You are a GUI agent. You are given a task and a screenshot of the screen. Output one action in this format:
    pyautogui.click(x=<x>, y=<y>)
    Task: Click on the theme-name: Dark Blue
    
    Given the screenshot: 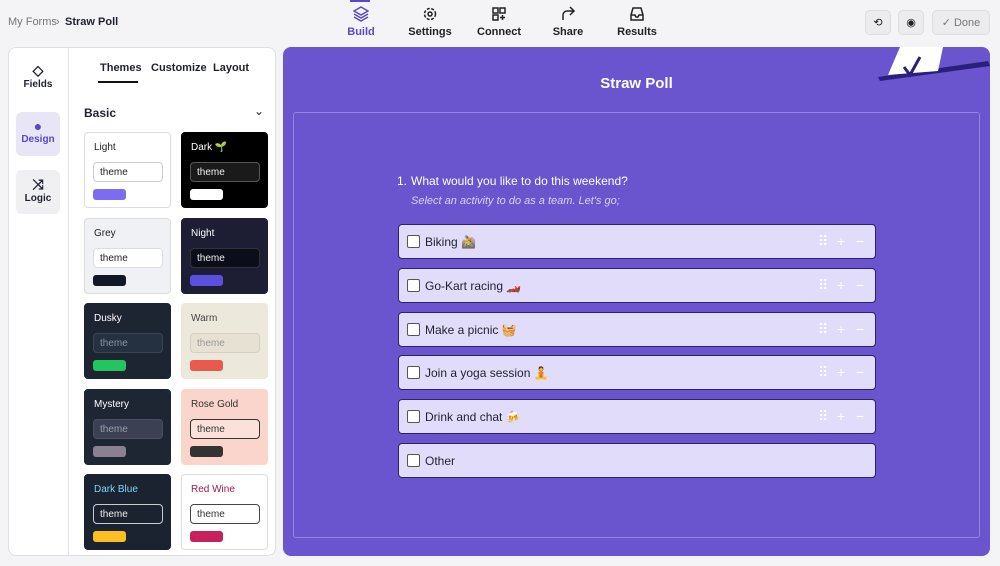 What is the action you would take?
    pyautogui.click(x=116, y=489)
    